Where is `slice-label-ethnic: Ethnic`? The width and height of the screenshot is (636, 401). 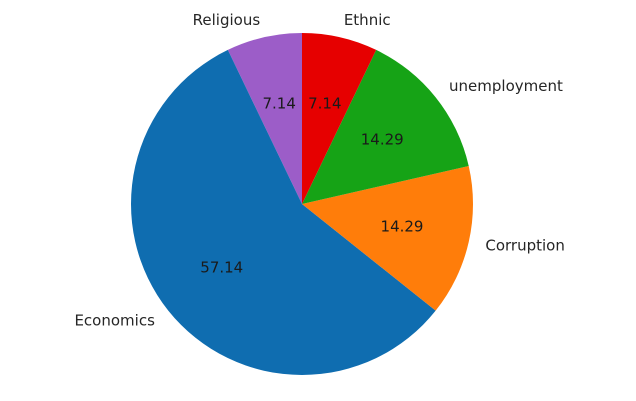
slice-label-ethnic: Ethnic is located at coordinates (367, 20).